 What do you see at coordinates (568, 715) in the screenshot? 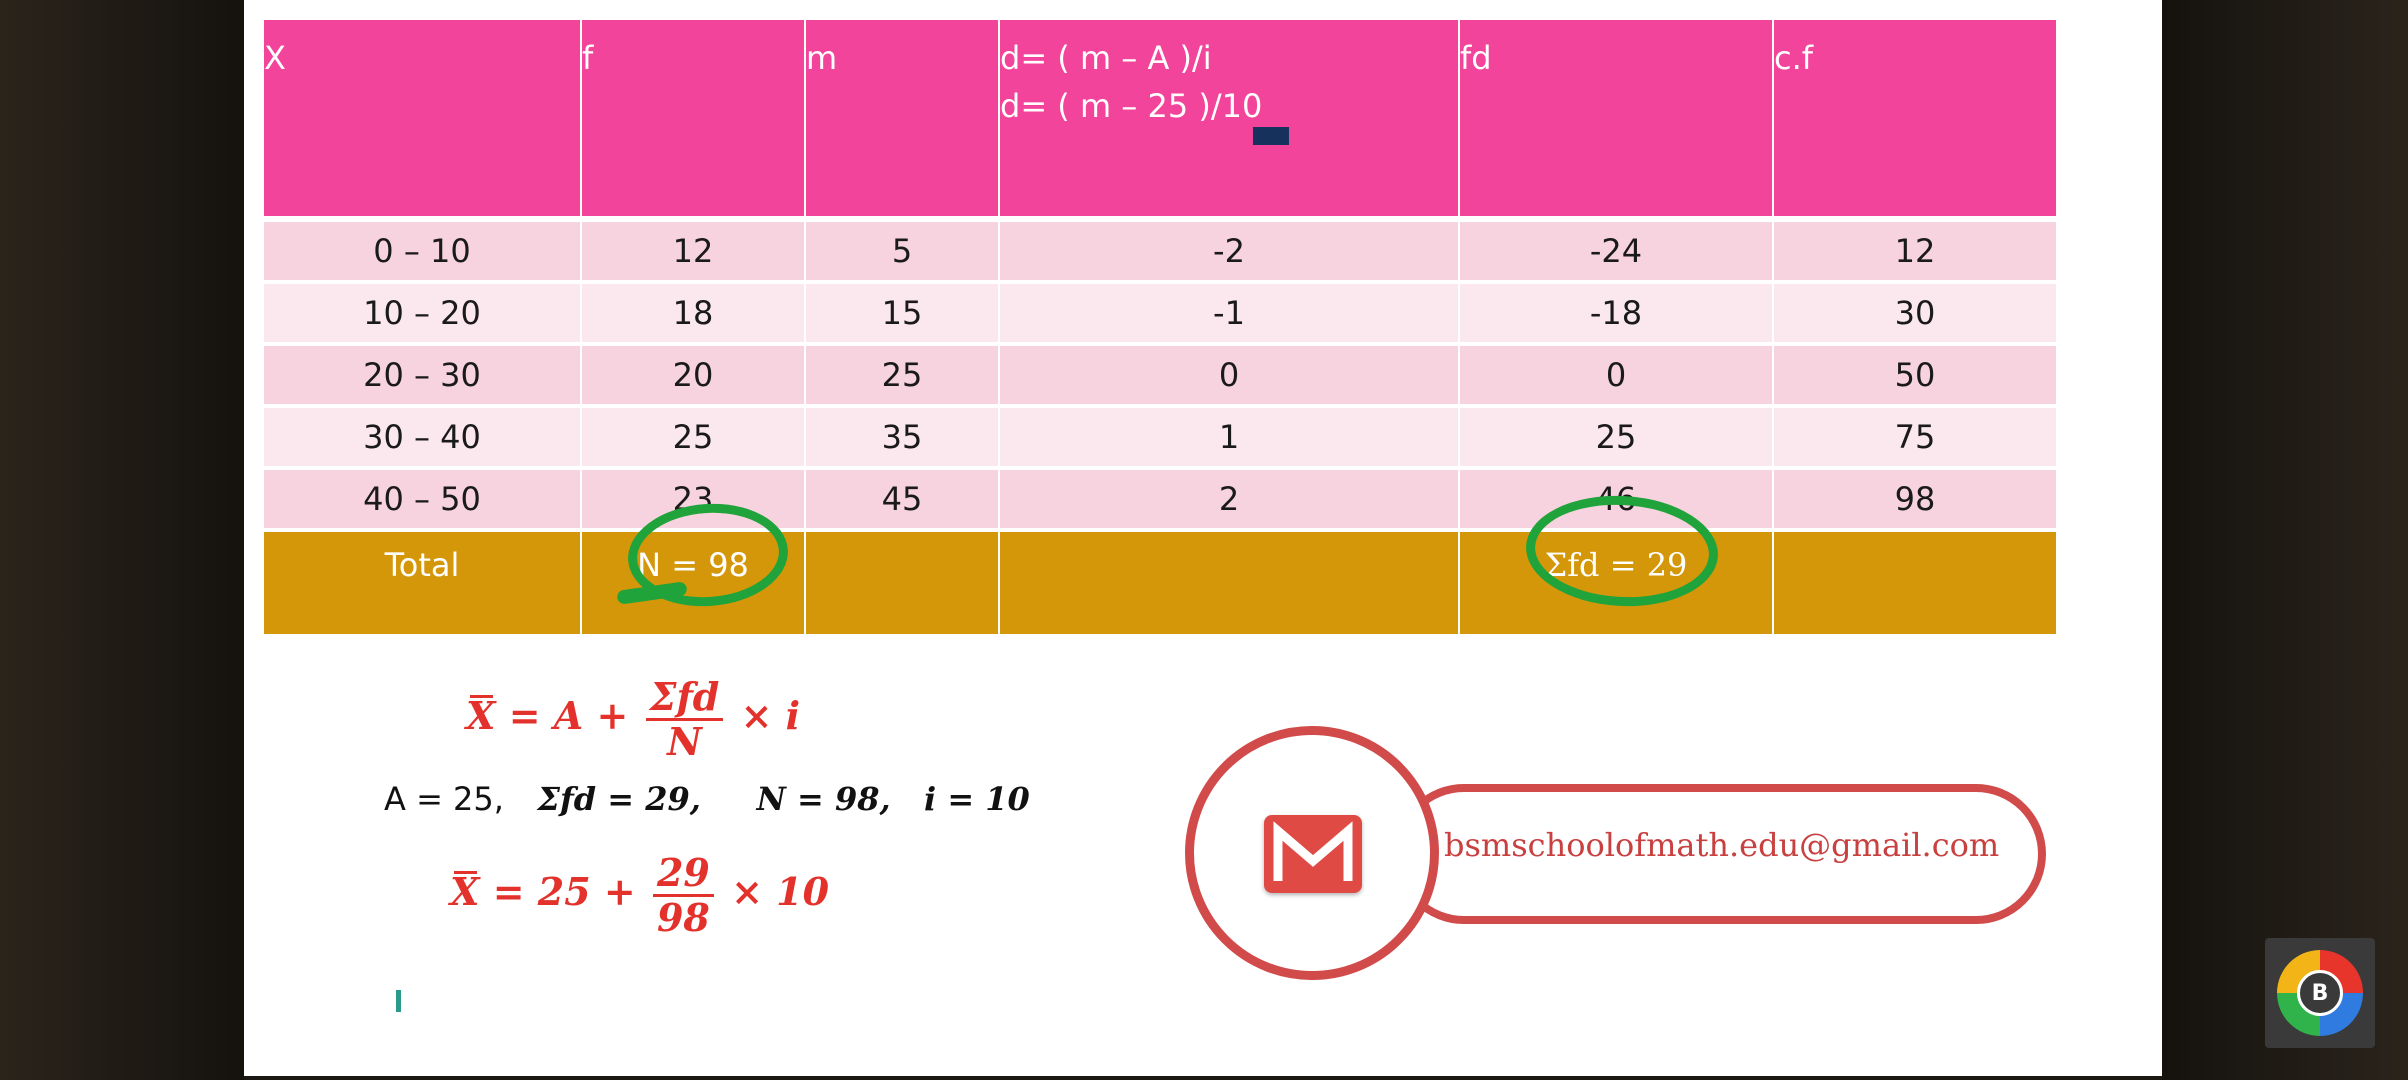
I see `formula-equals-a: = A +` at bounding box center [568, 715].